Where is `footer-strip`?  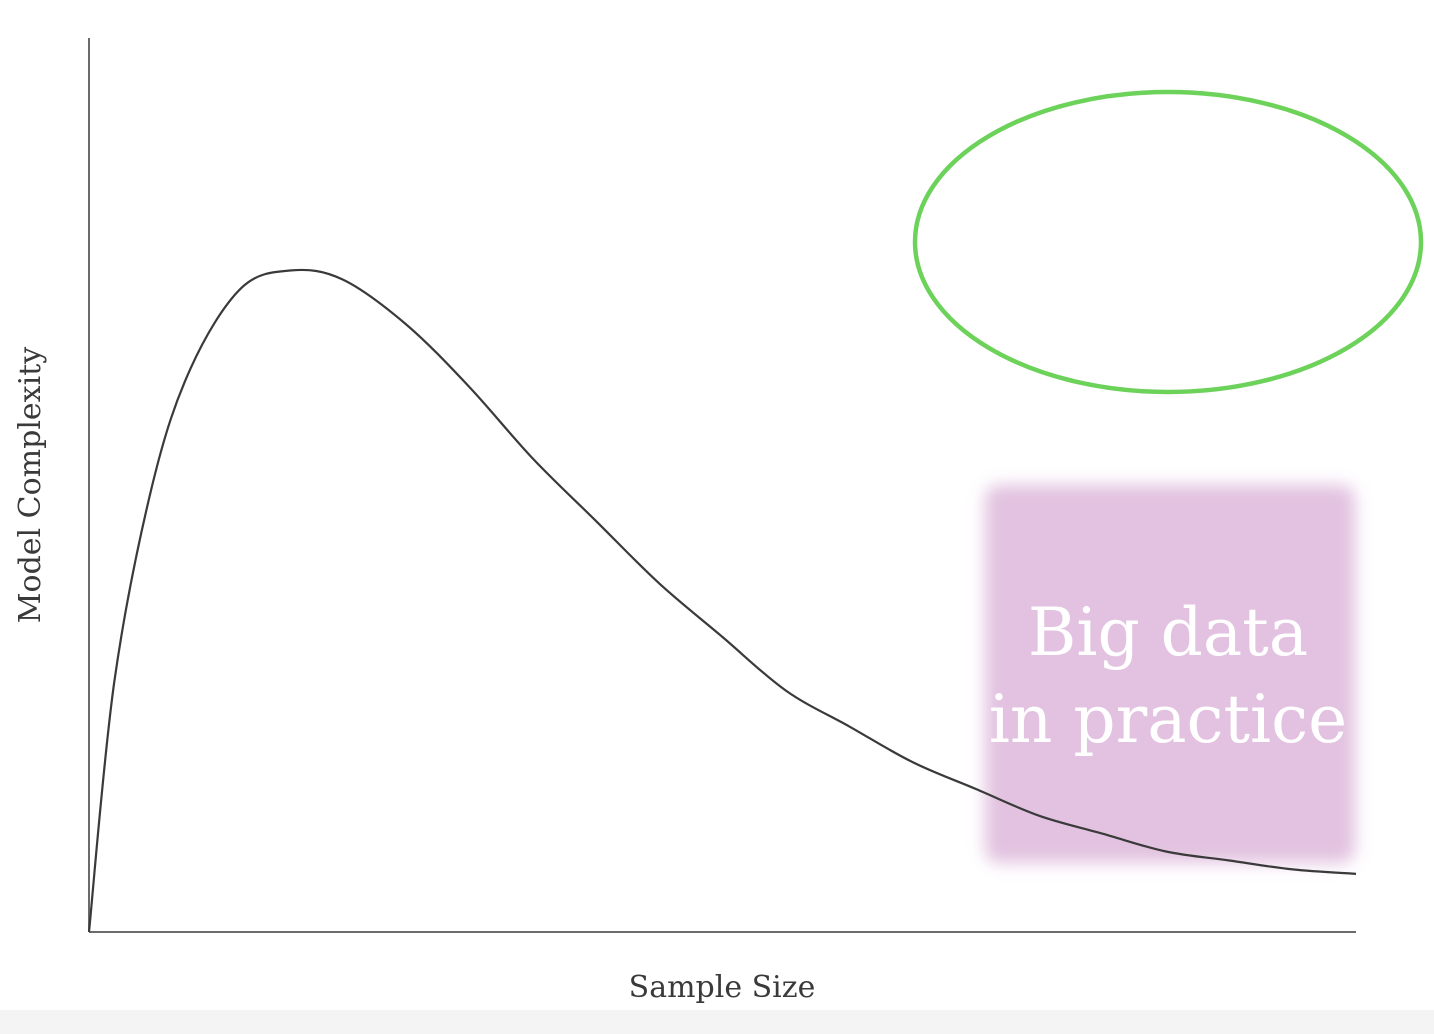 footer-strip is located at coordinates (717, 1022).